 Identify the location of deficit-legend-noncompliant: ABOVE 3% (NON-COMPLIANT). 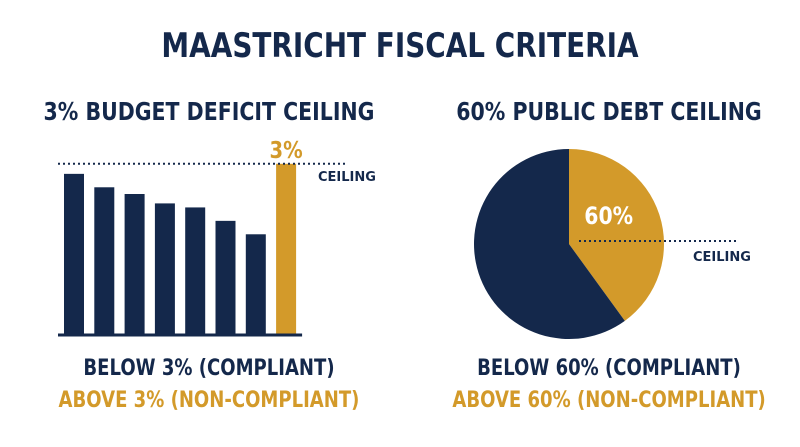
(209, 400).